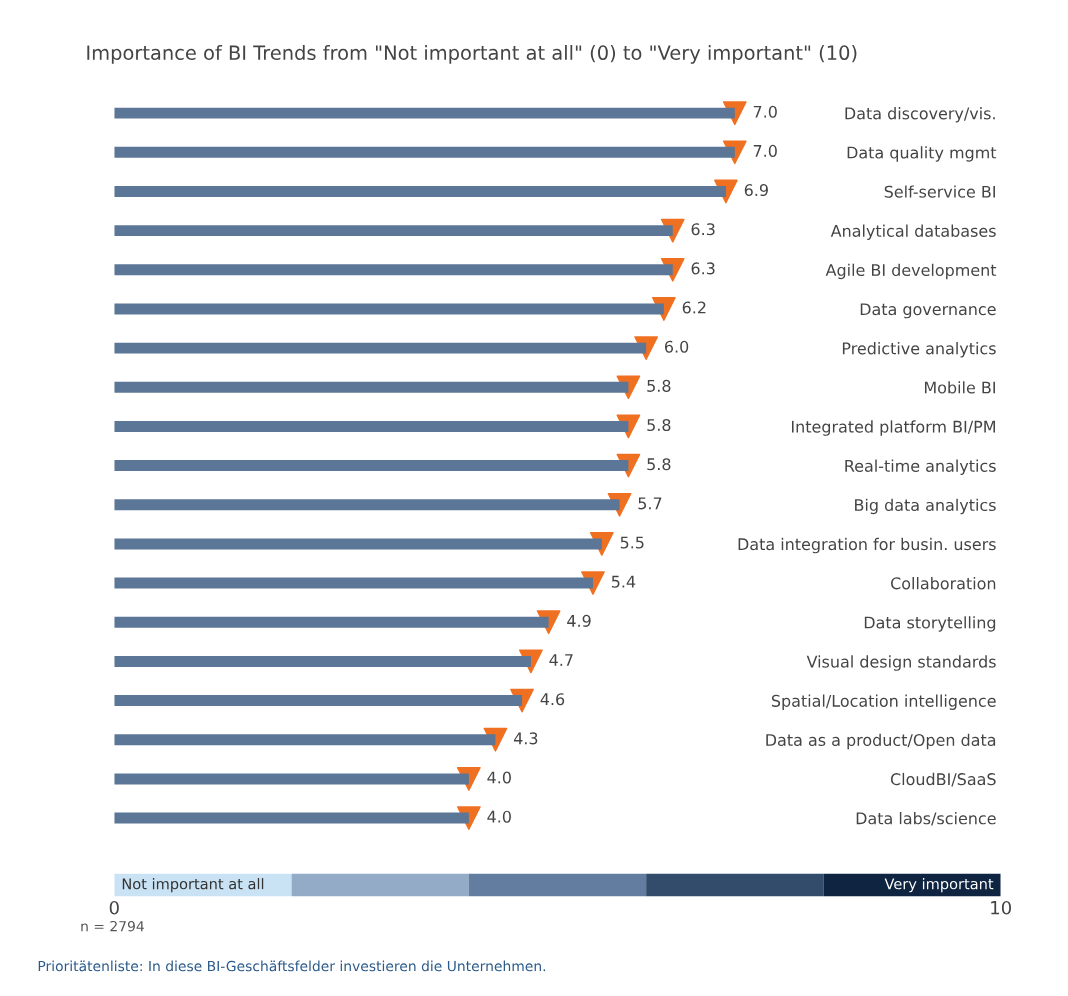 This screenshot has height=996, width=1068. Describe the element at coordinates (920, 467) in the screenshot. I see `y-tick-label: Real-time analytics` at that location.